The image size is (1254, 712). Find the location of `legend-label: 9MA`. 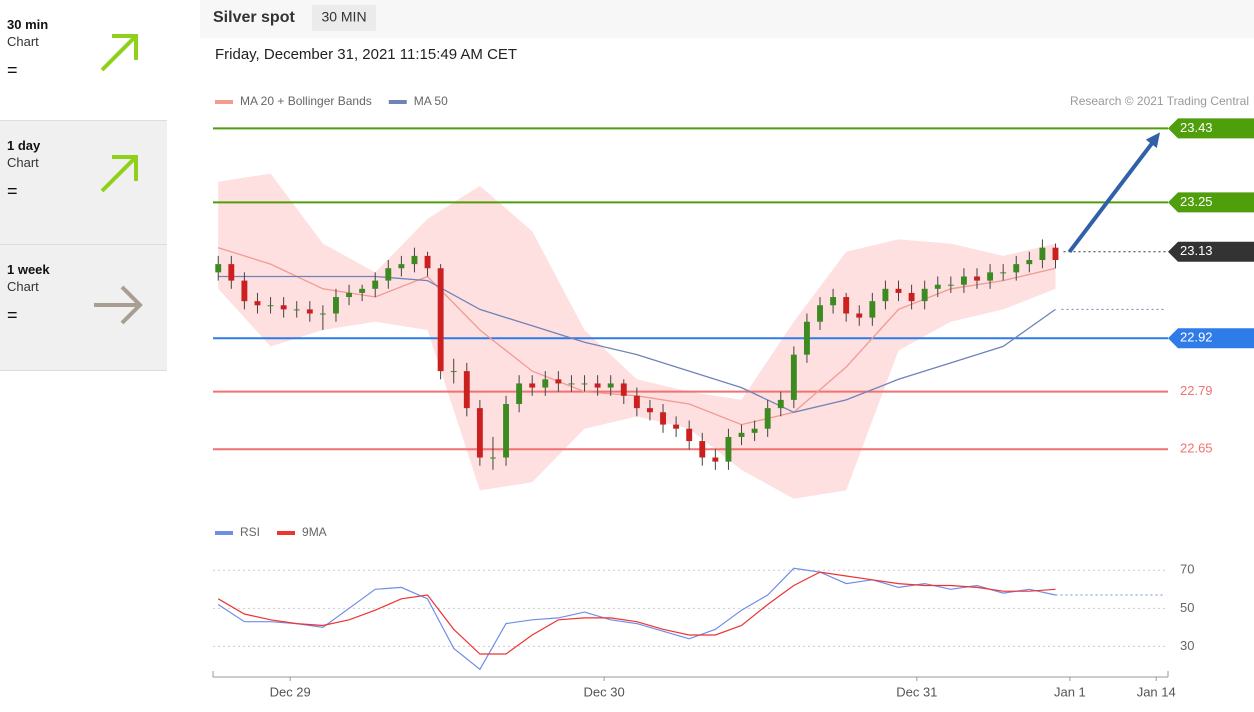

legend-label: 9MA is located at coordinates (314, 532).